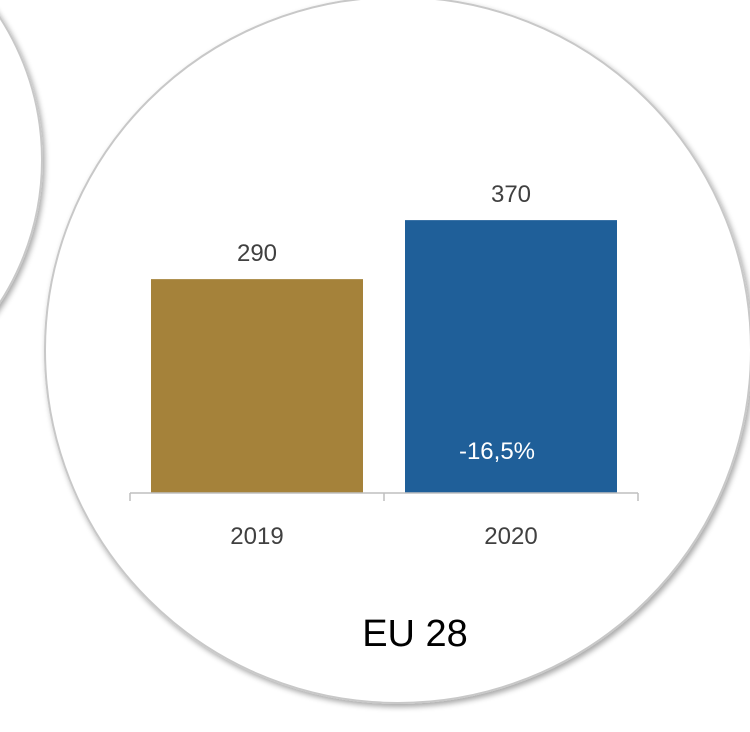  I want to click on x-tick-label-2019: 2019, so click(256, 536).